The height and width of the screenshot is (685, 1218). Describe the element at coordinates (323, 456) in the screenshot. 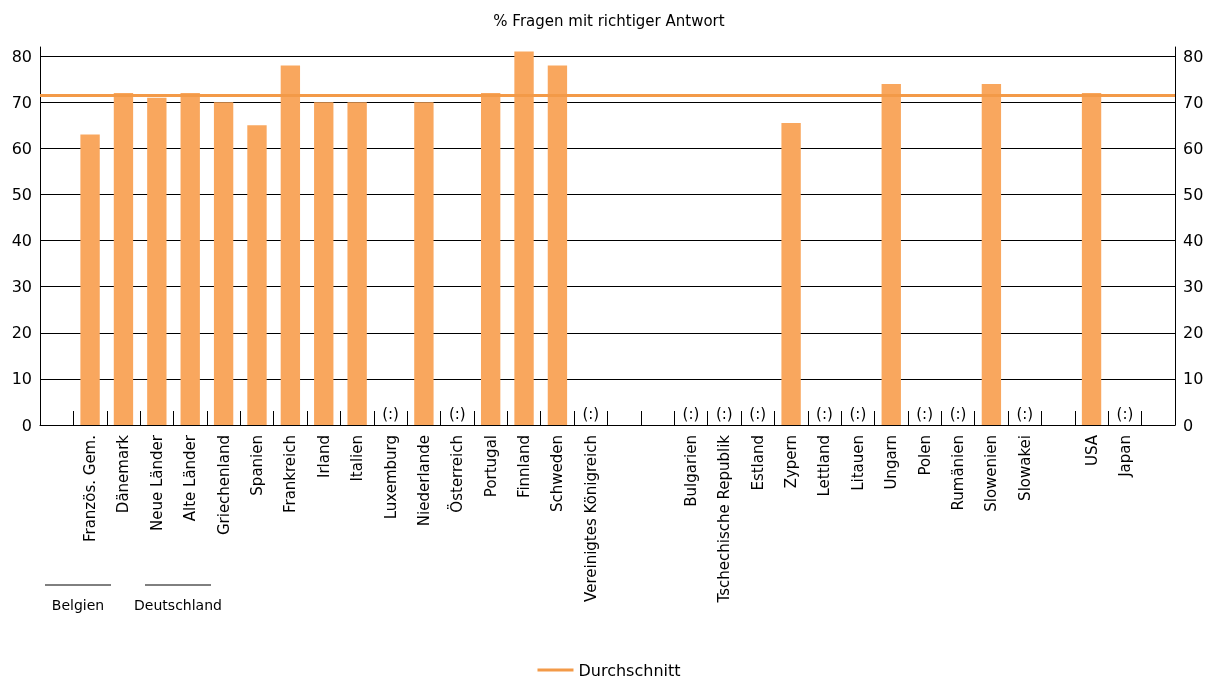

I see `x-tick-label: Irland` at that location.